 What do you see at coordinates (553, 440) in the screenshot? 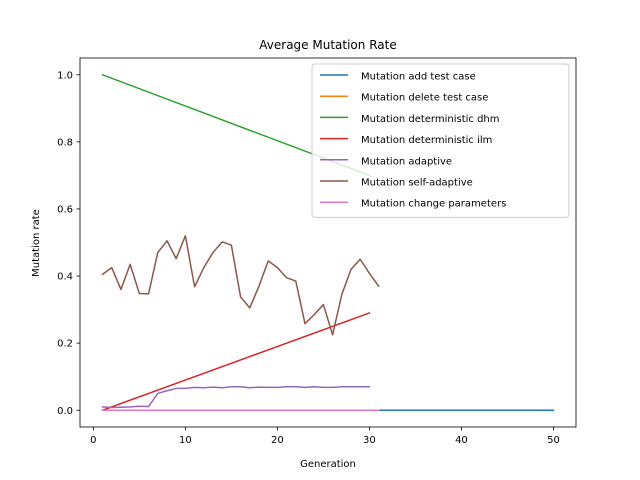
I see `x-tick-label: 50` at bounding box center [553, 440].